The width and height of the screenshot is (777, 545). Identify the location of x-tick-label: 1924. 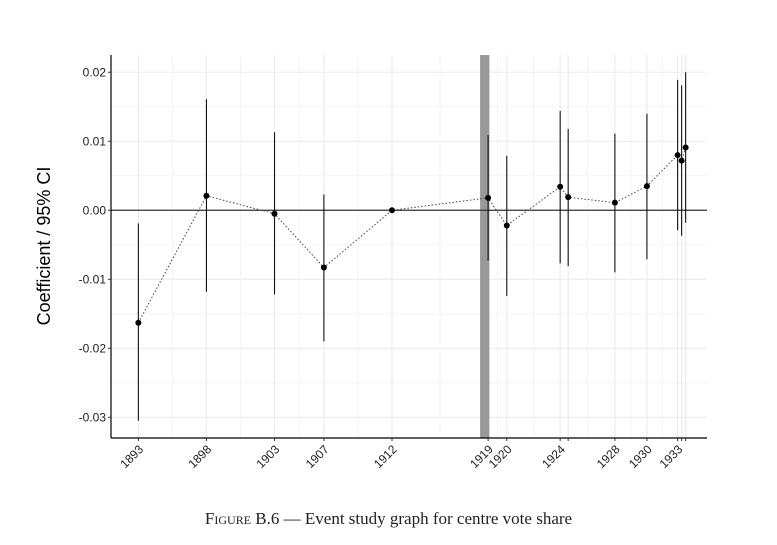
(553, 456).